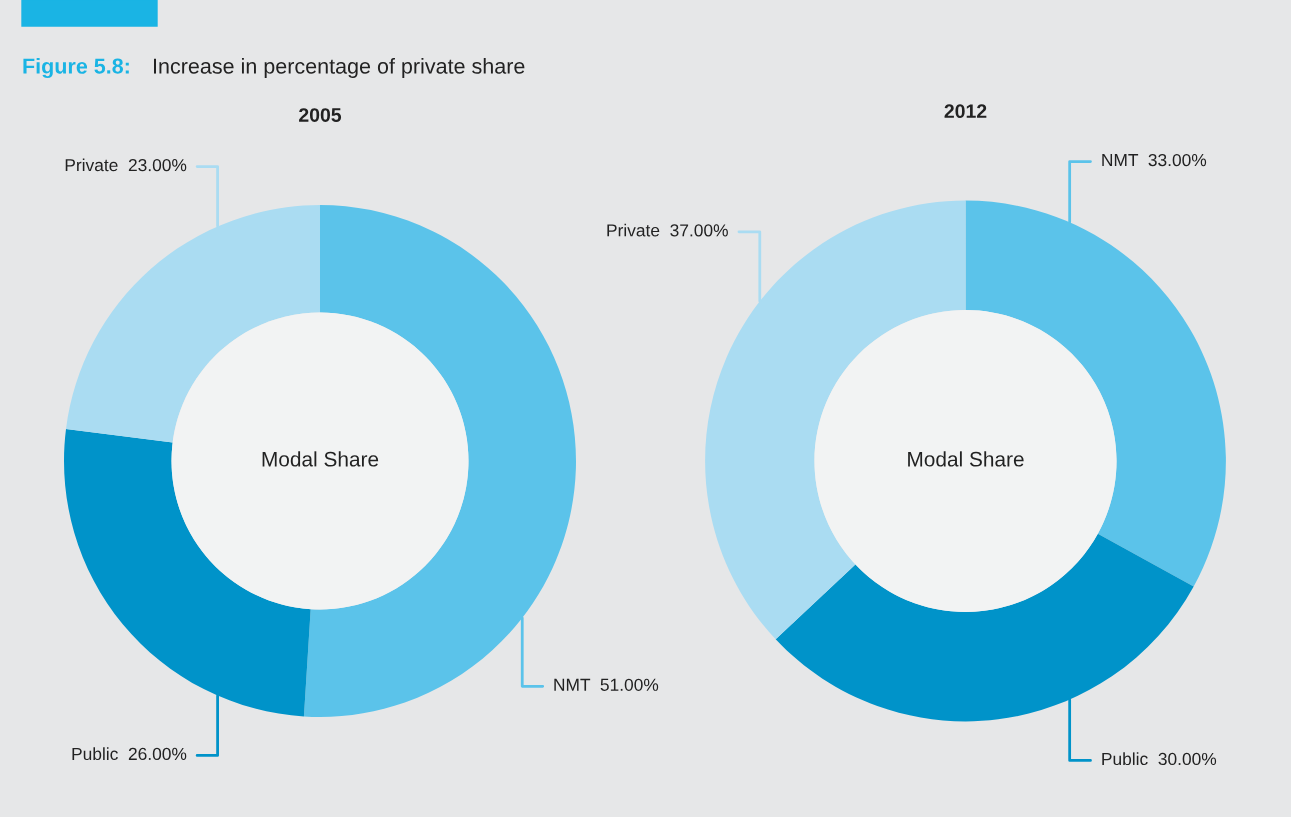  What do you see at coordinates (76, 68) in the screenshot?
I see `caption: Figure 5.8:` at bounding box center [76, 68].